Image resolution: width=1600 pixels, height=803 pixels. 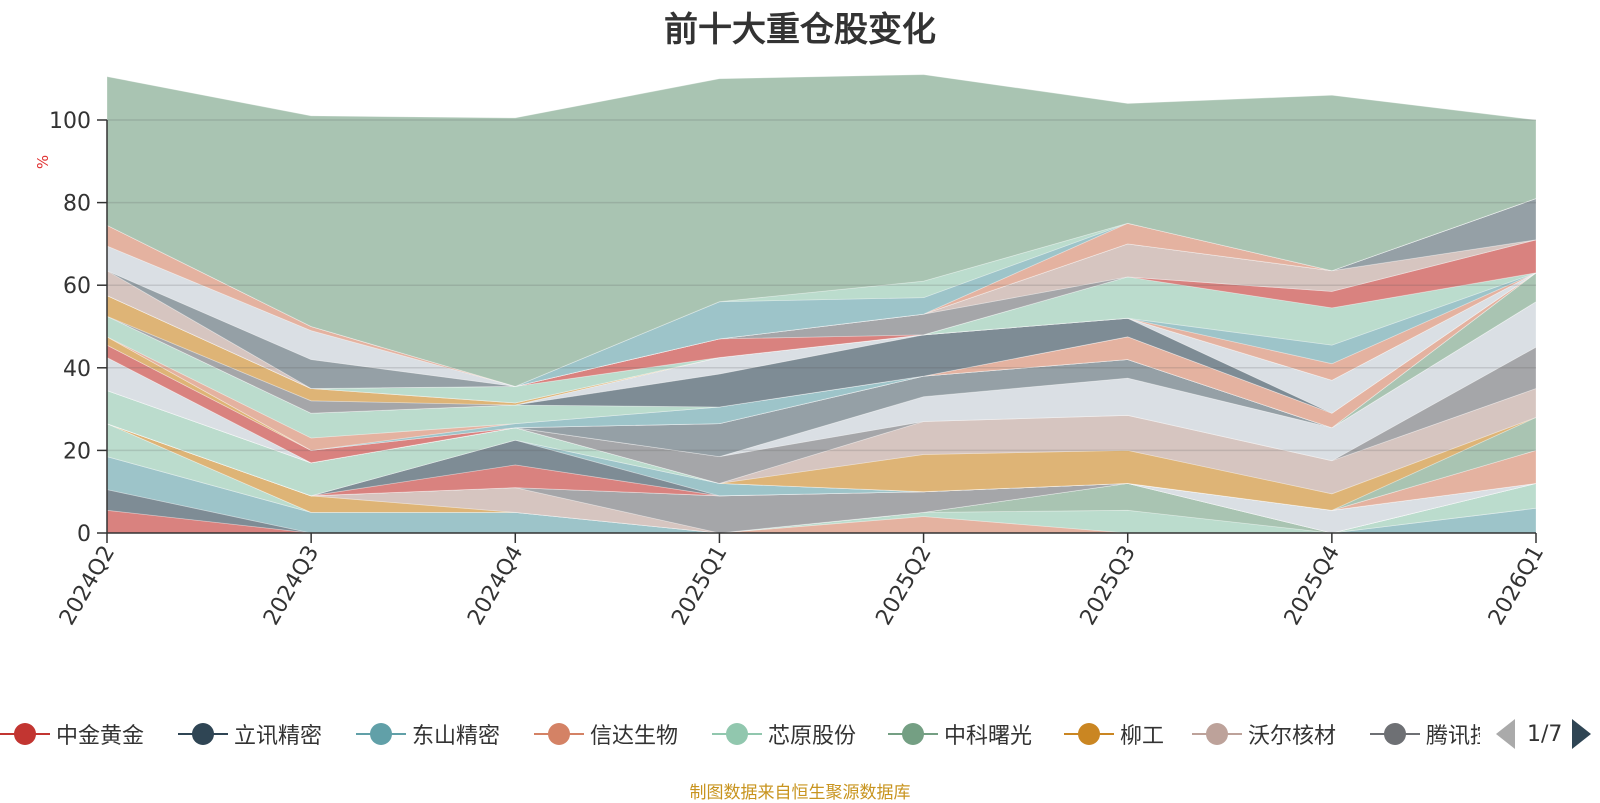 I want to click on legend-item: 中金黄金, so click(x=72, y=734).